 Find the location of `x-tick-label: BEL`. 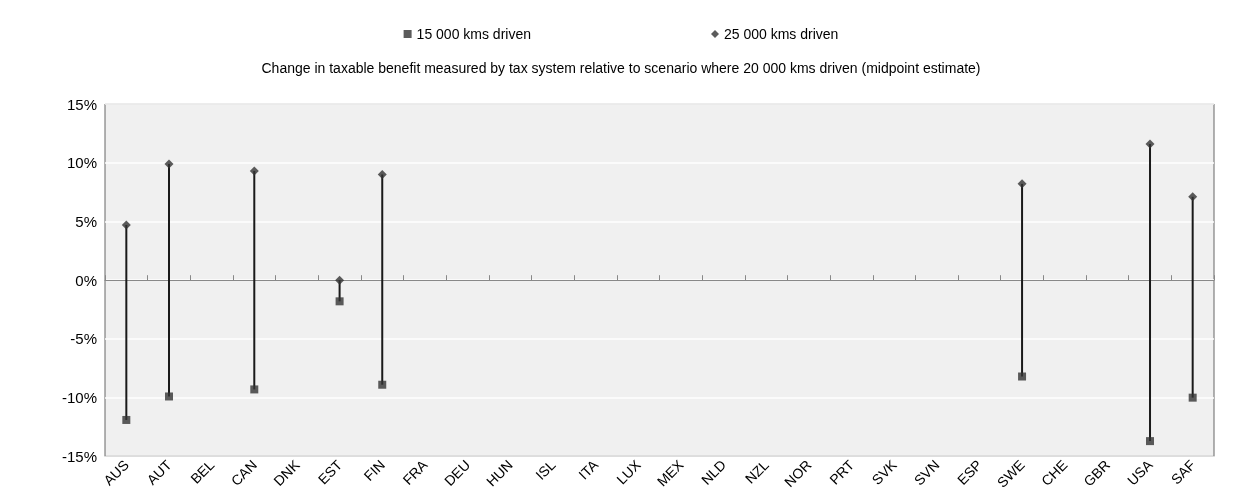

x-tick-label: BEL is located at coordinates (202, 471).